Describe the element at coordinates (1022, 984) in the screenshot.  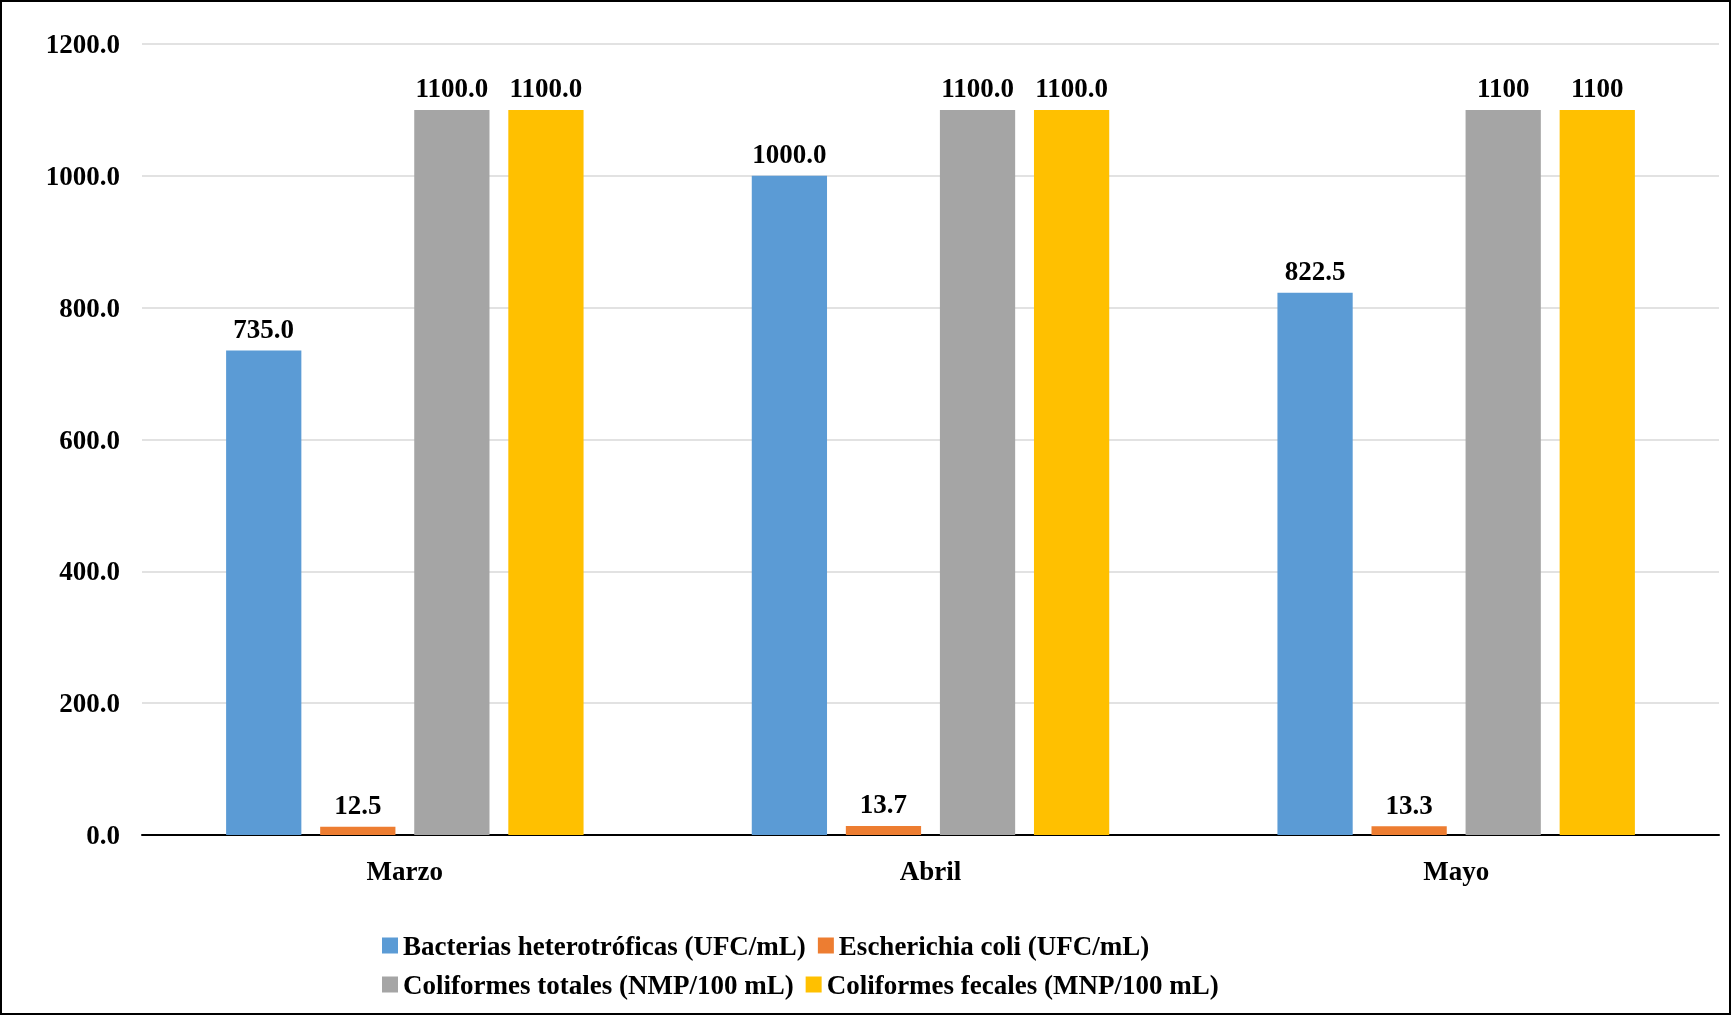
I see `legend-label: Coliformes fecales (MNP/100 mL)` at that location.